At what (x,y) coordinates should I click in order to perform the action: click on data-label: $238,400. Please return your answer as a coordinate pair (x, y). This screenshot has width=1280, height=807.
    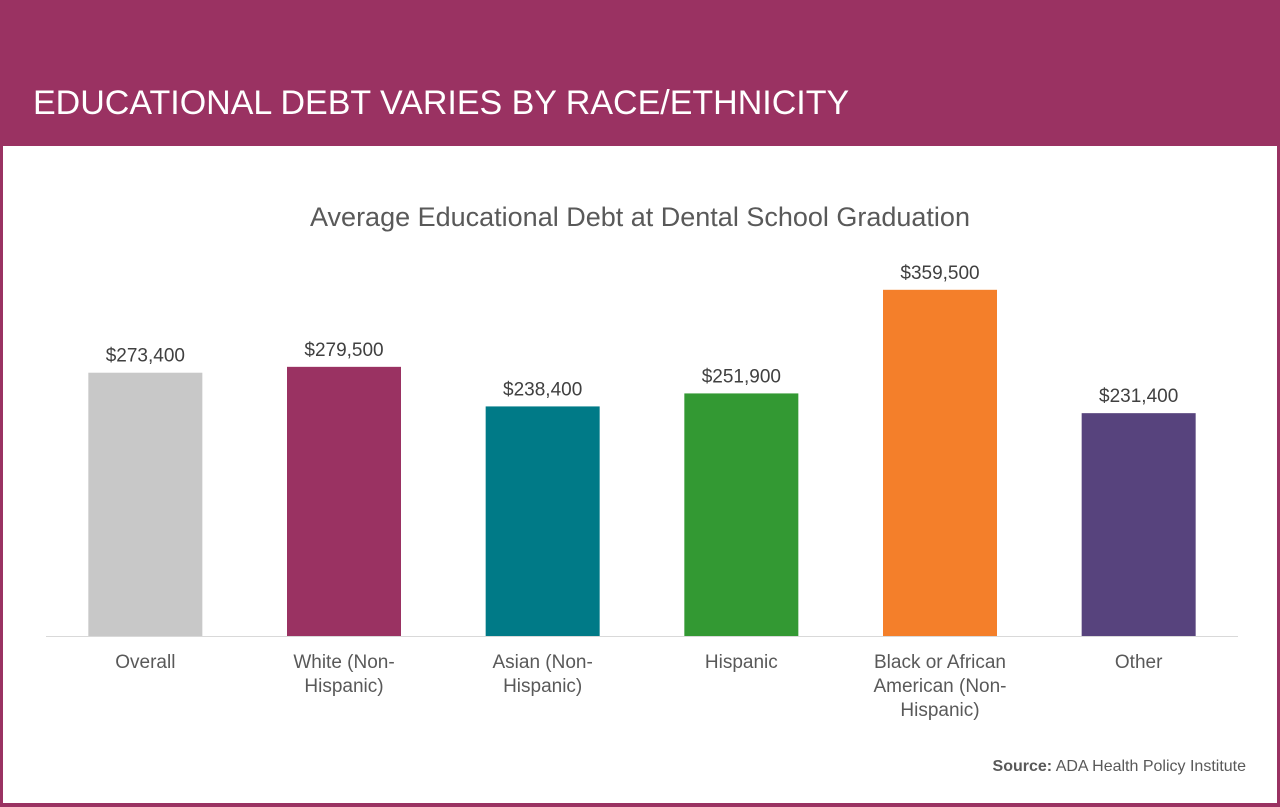
    Looking at the image, I should click on (542, 389).